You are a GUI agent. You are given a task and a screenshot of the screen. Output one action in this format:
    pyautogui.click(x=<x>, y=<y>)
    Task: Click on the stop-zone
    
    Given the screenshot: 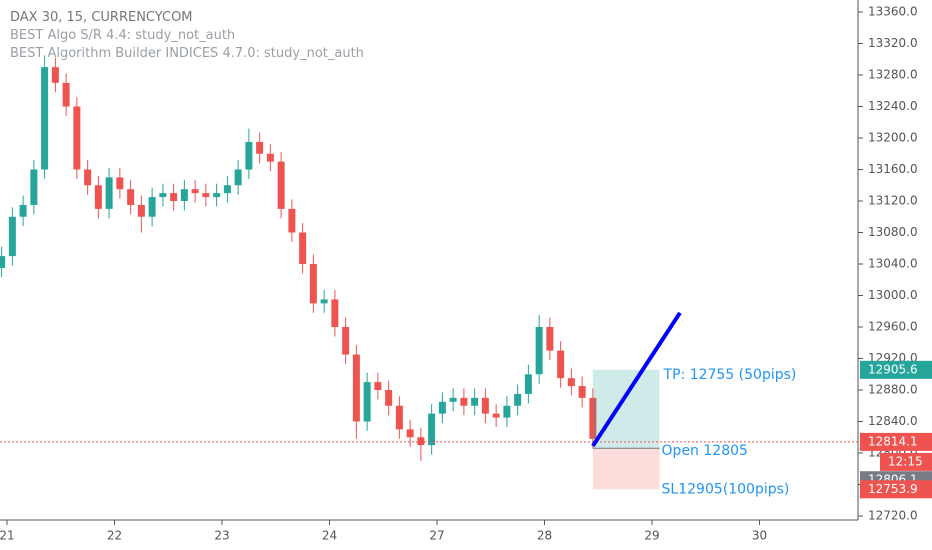 What is the action you would take?
    pyautogui.click(x=626, y=469)
    